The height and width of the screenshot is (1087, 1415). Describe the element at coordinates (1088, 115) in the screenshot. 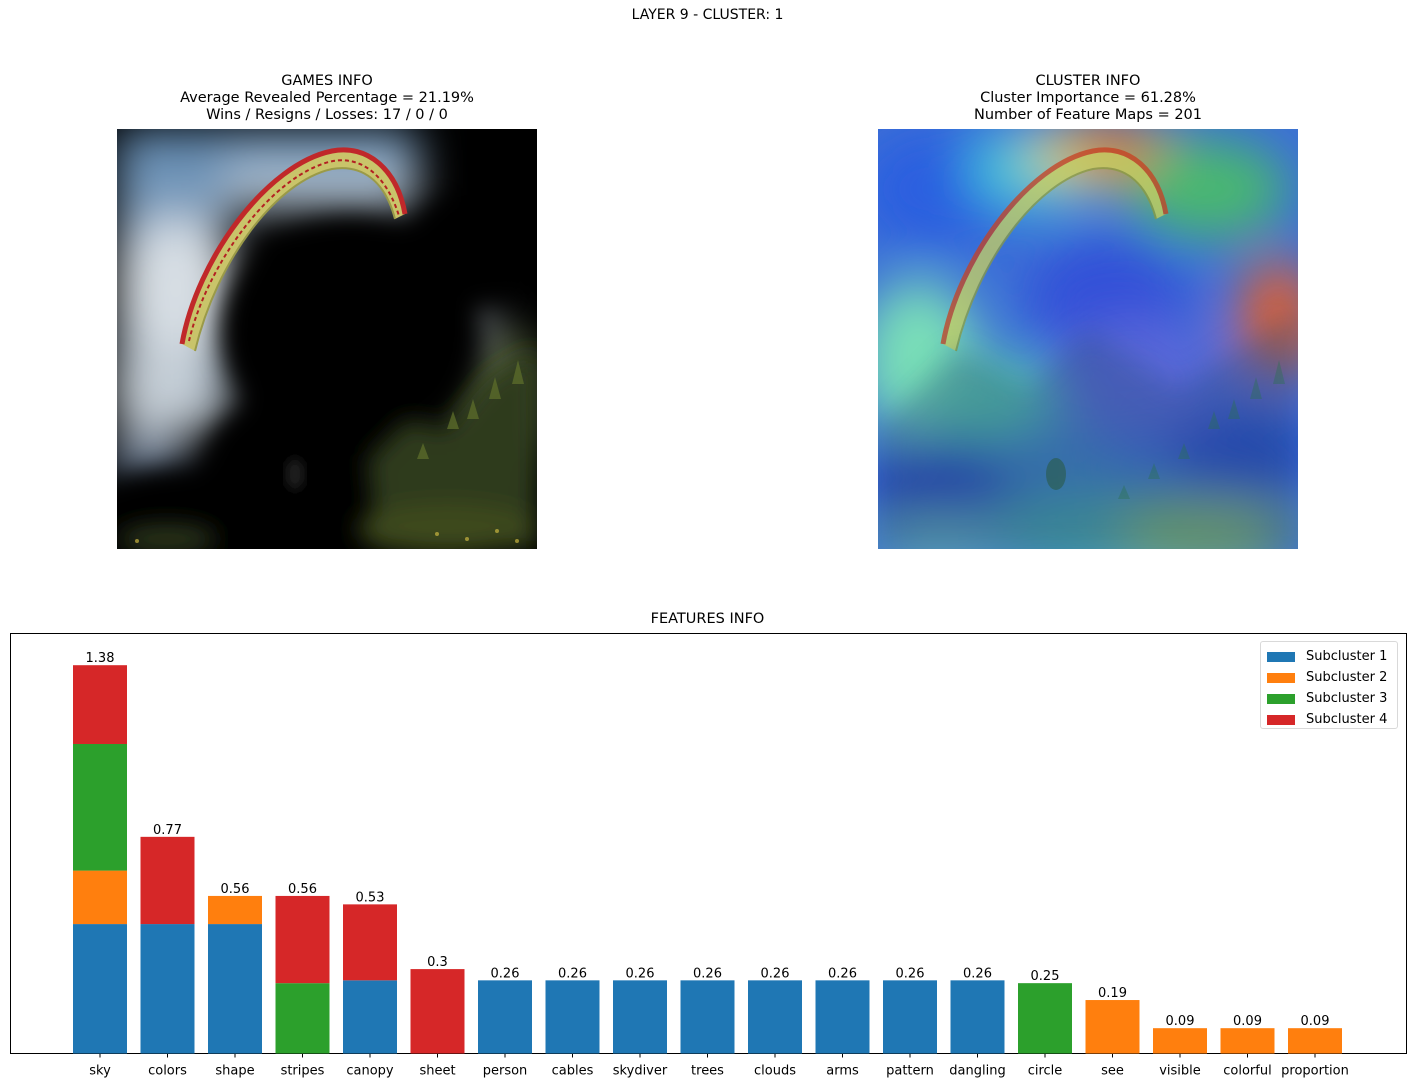

I see `cluster-info-feature-maps: Number of Feature Maps = 201` at that location.